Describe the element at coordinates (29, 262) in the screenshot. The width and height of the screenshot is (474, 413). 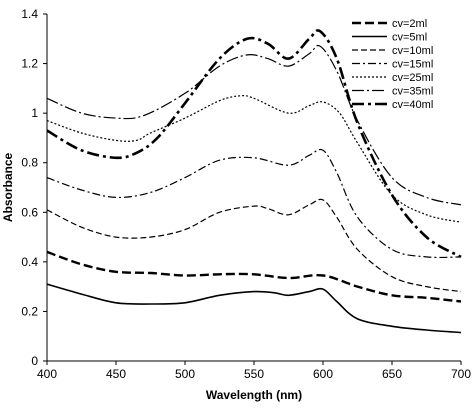
I see `y-tick-label: 0.4` at that location.